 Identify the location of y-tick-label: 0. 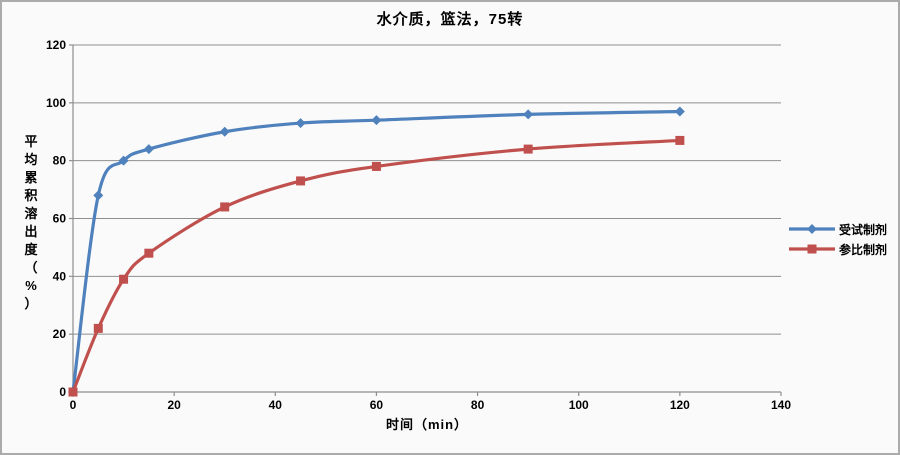
(62, 392).